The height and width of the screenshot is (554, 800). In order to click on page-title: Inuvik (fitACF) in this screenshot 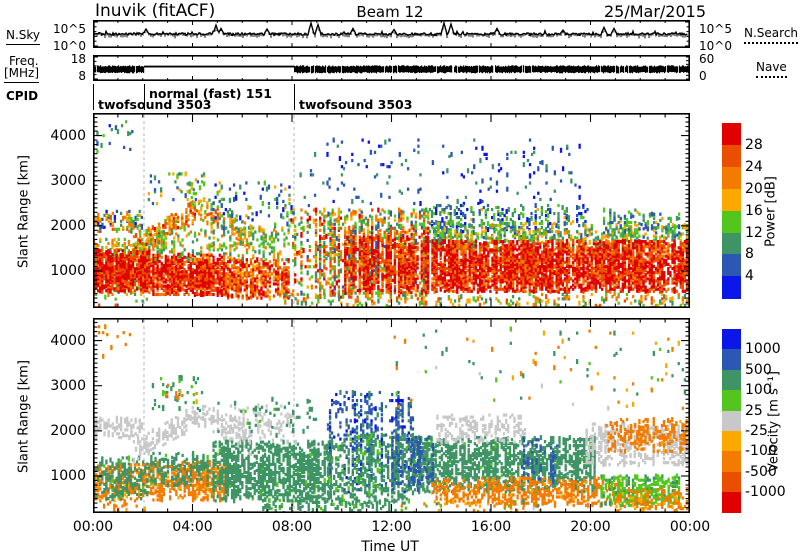, I will do `click(155, 11)`.